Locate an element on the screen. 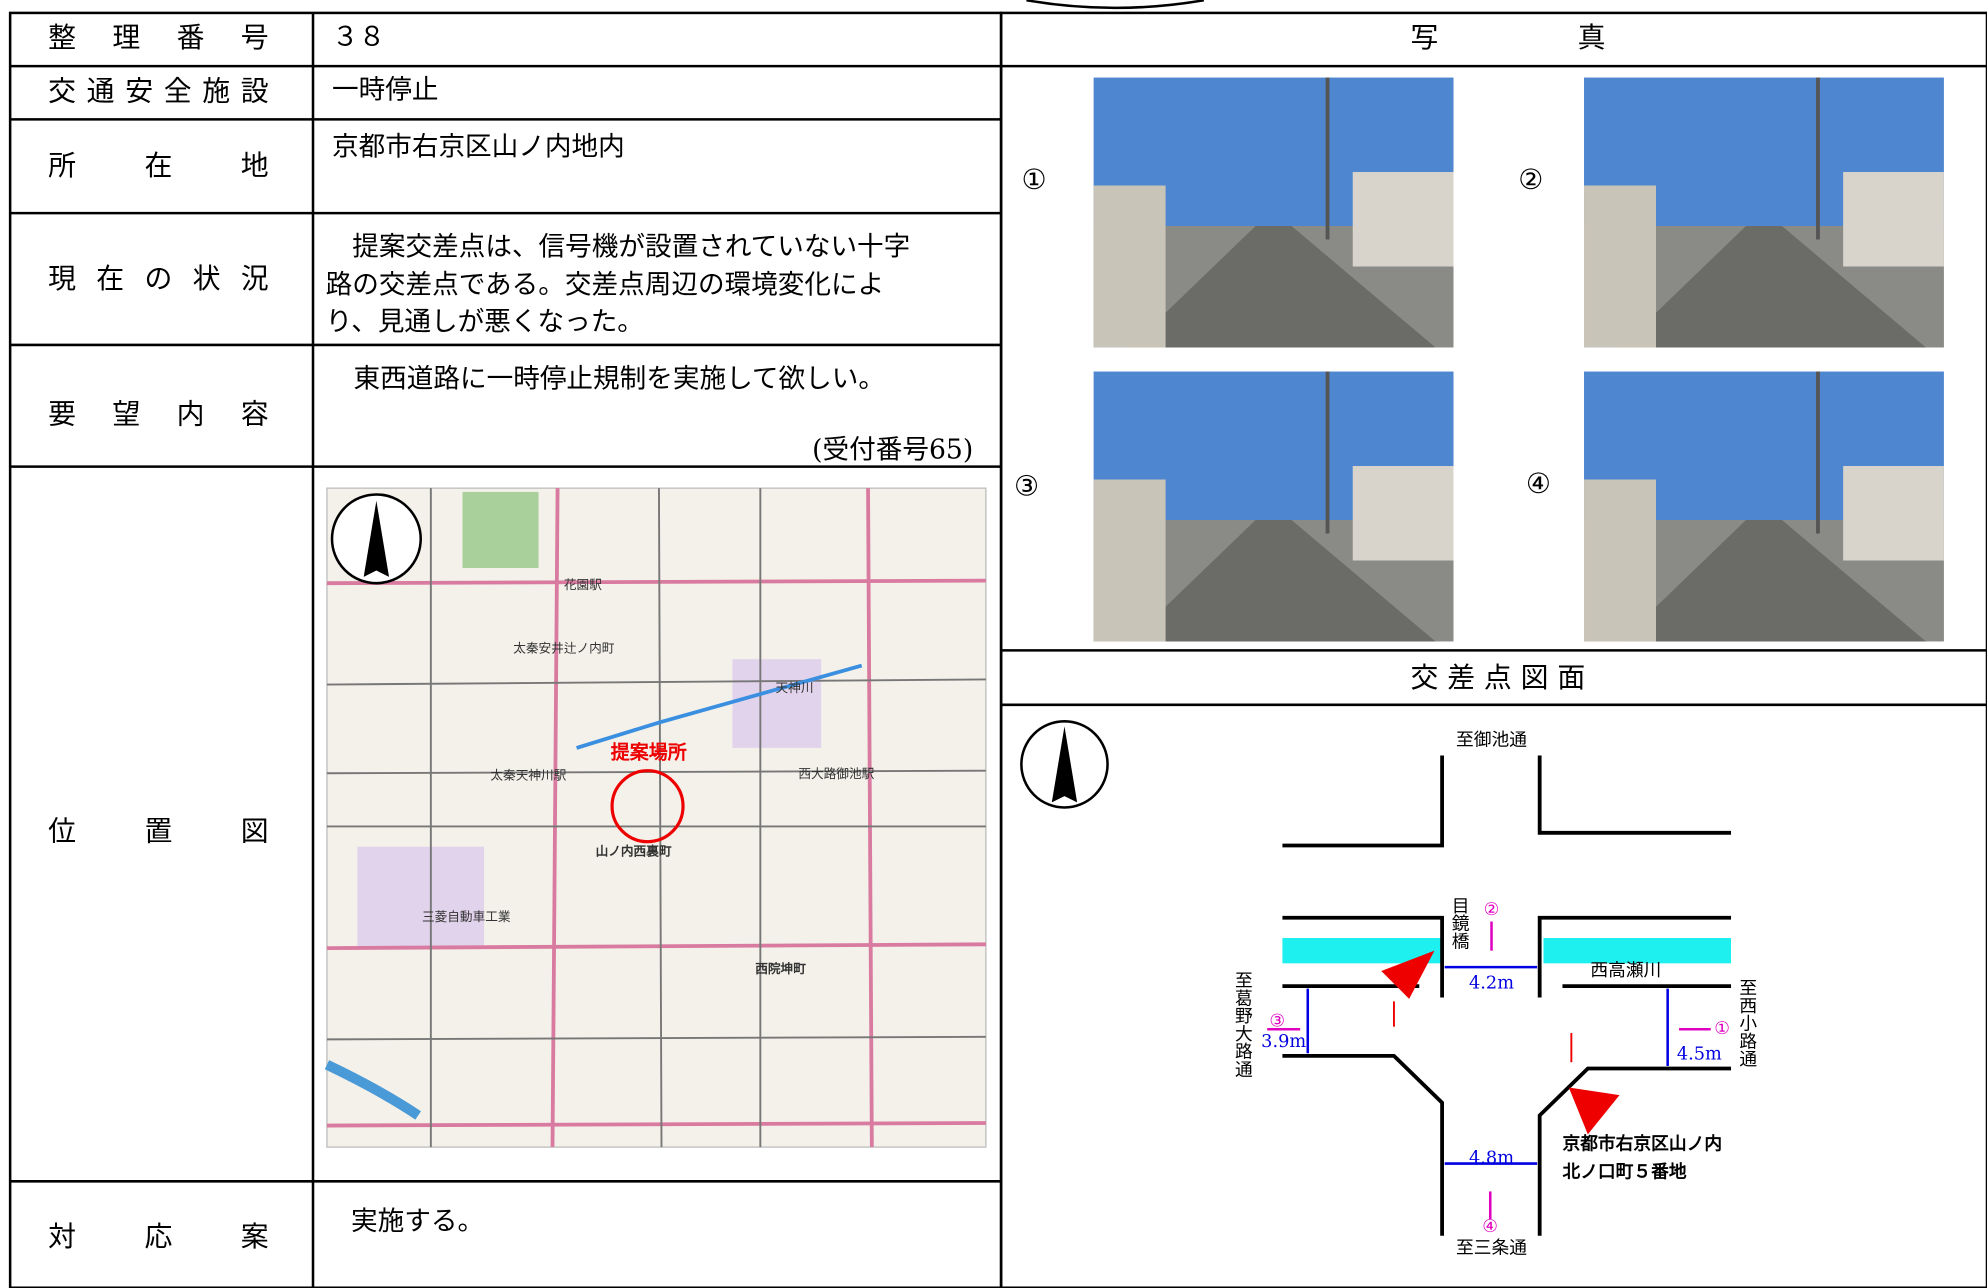 This screenshot has width=1987, height=1288. tab-edge is located at coordinates (1115, 5).